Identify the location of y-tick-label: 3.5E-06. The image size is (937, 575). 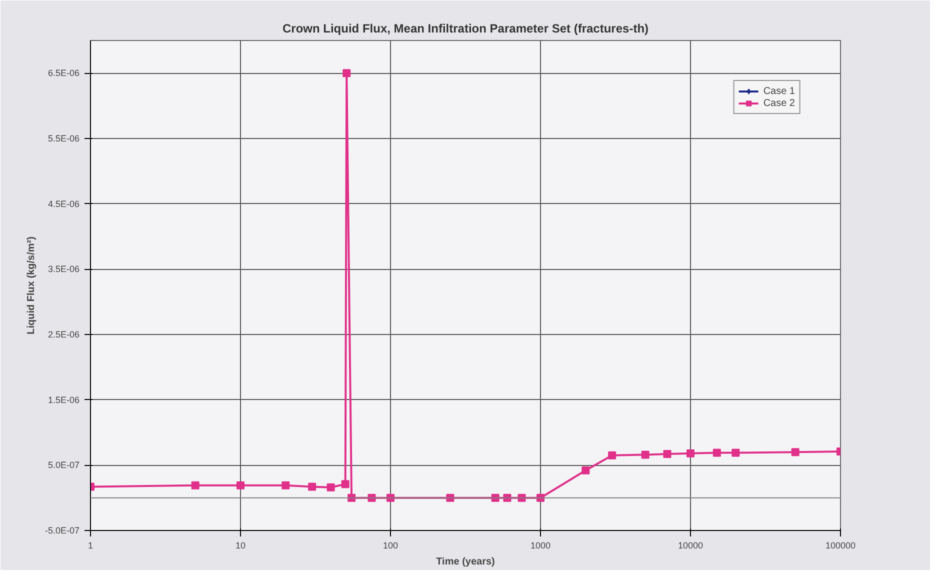
(64, 269).